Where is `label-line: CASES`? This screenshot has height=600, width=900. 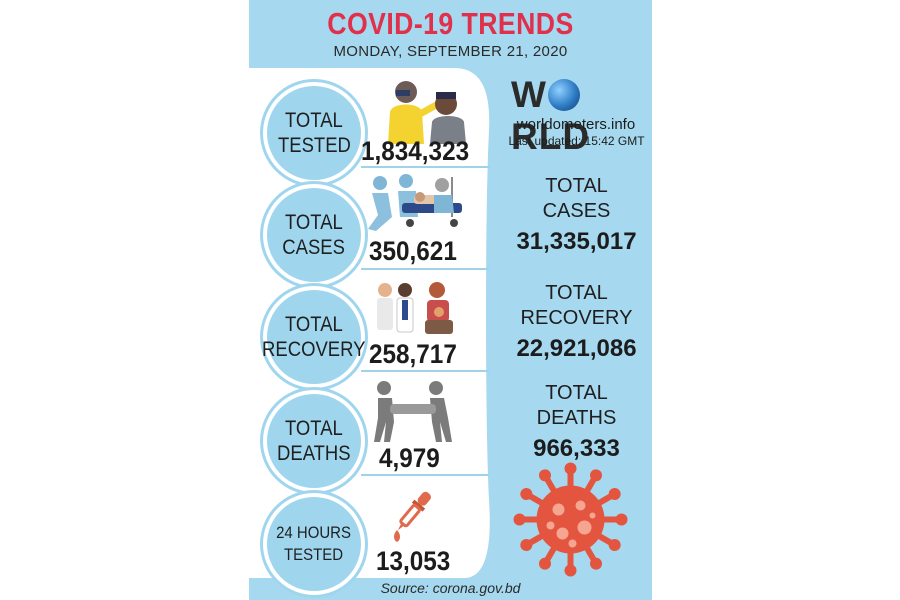
label-line: CASES is located at coordinates (314, 247).